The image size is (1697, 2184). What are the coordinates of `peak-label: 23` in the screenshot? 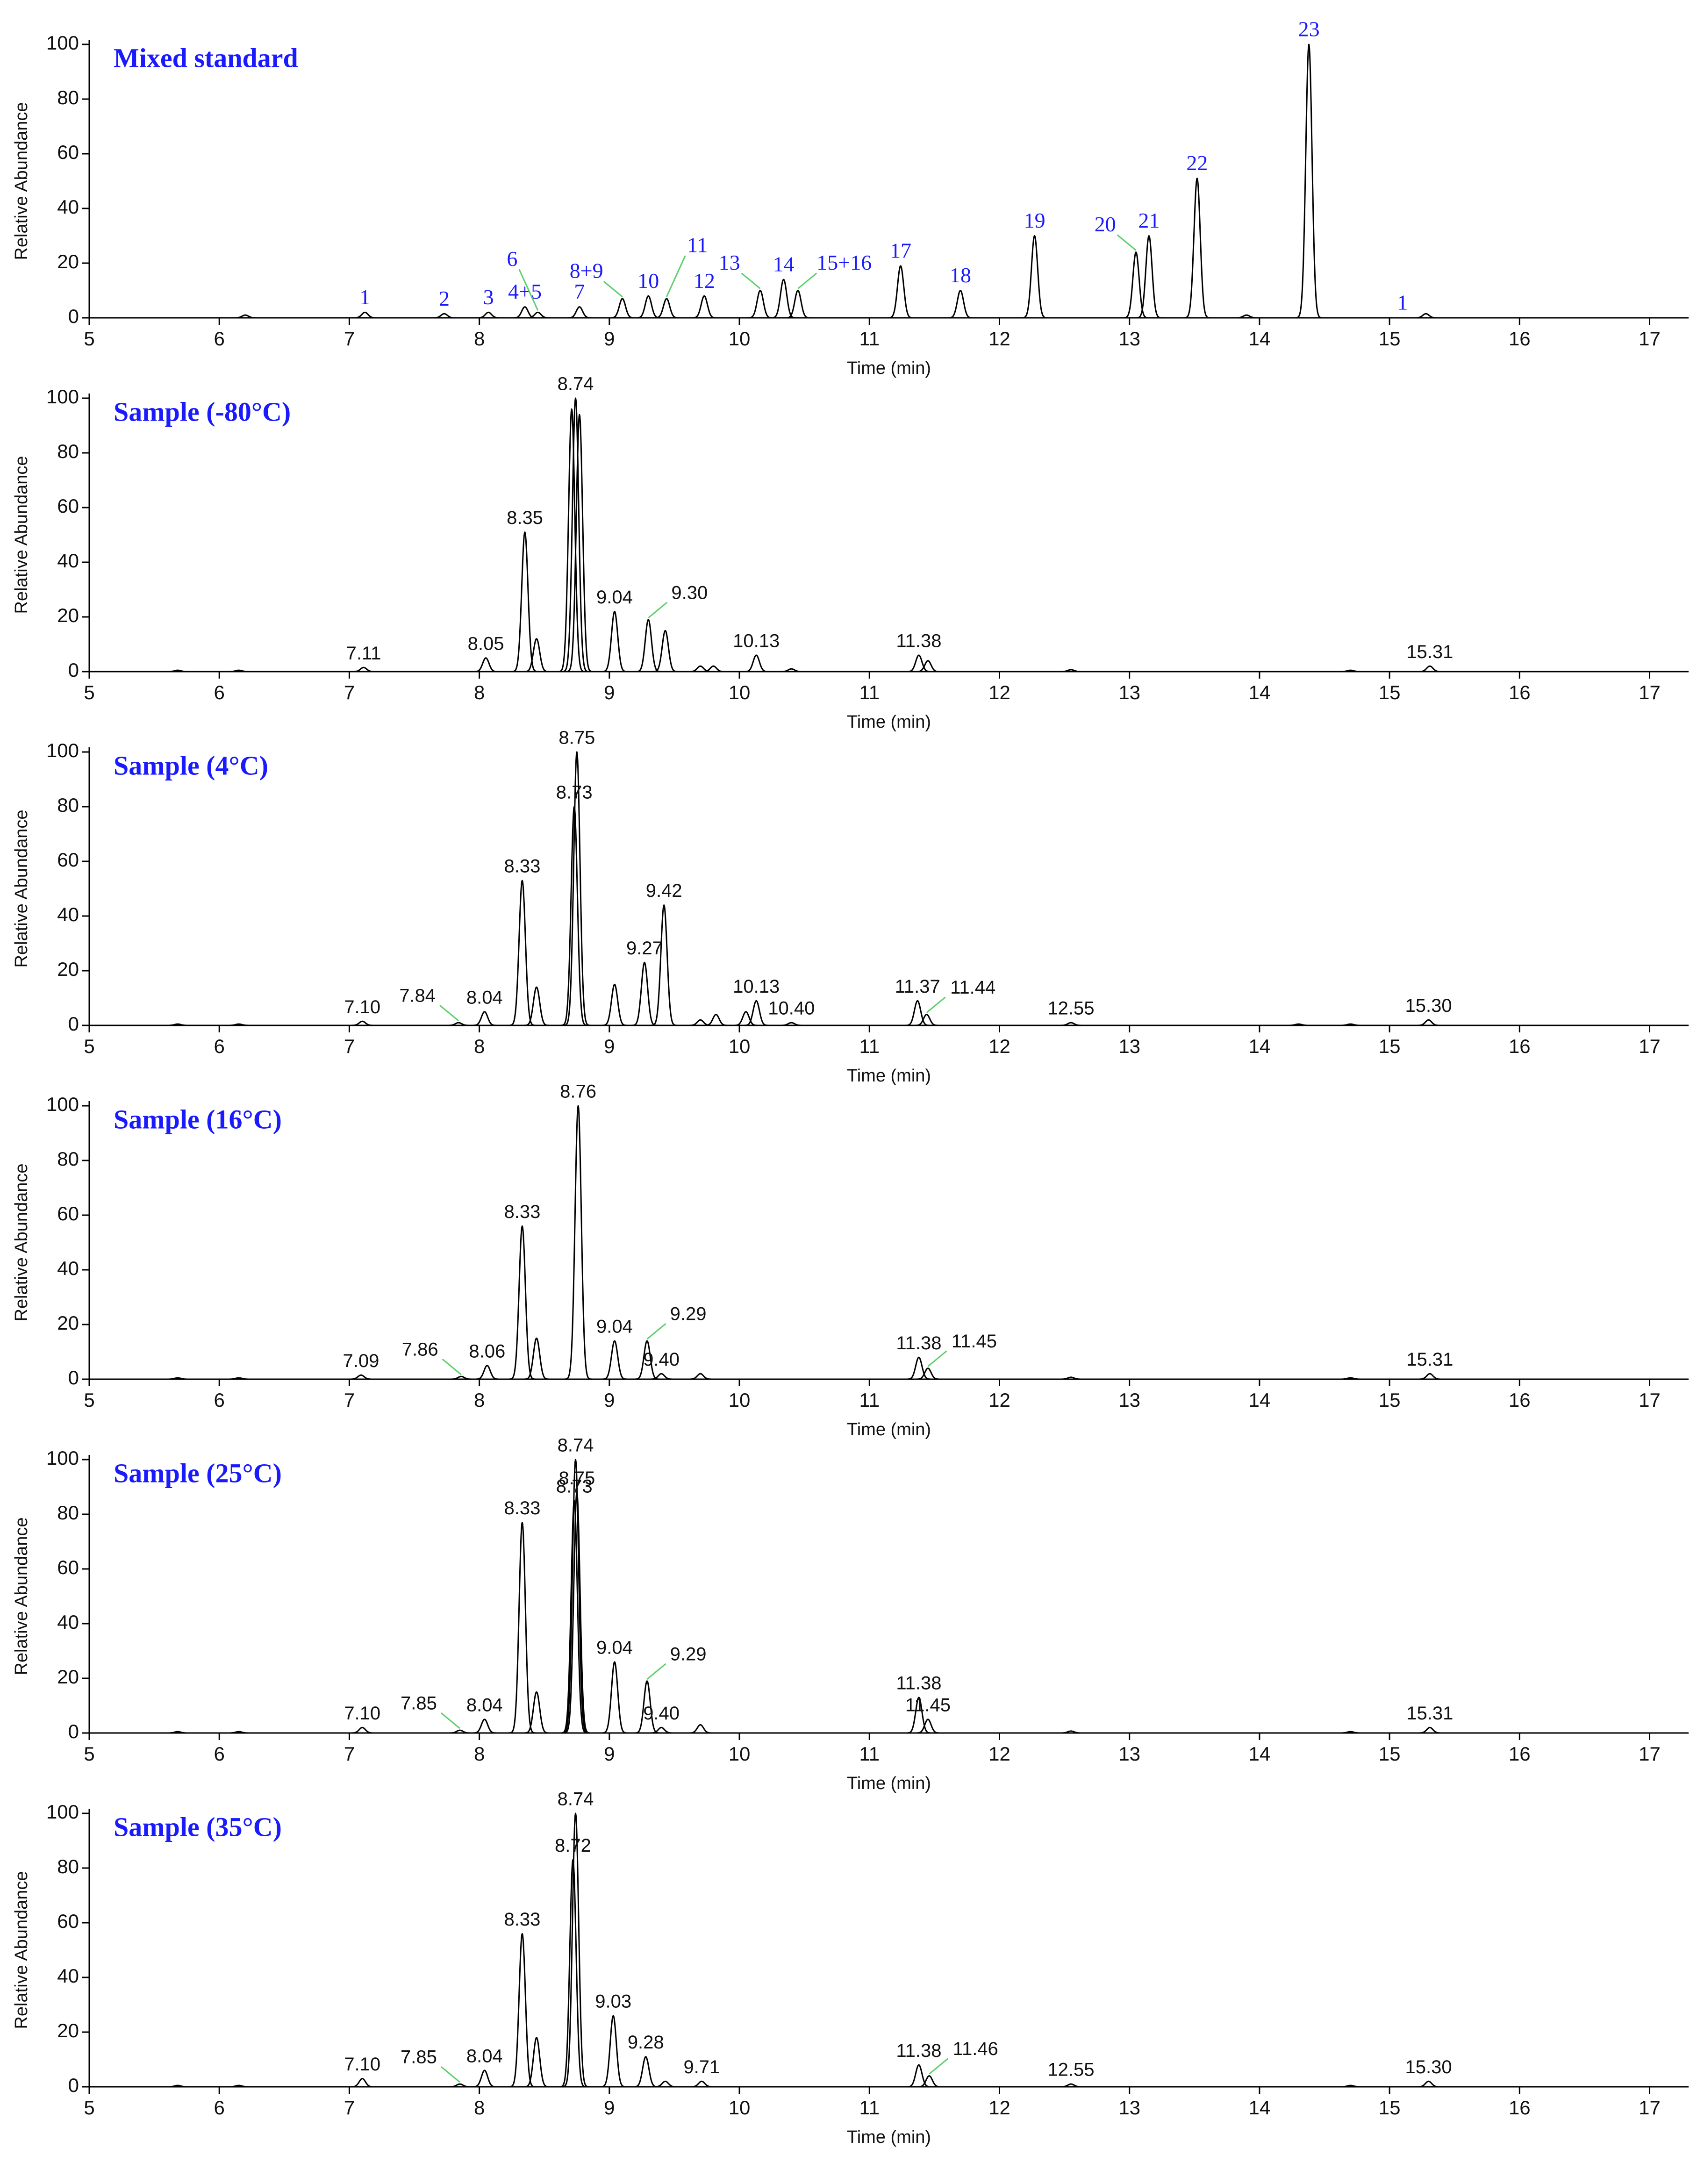 It's located at (1309, 29).